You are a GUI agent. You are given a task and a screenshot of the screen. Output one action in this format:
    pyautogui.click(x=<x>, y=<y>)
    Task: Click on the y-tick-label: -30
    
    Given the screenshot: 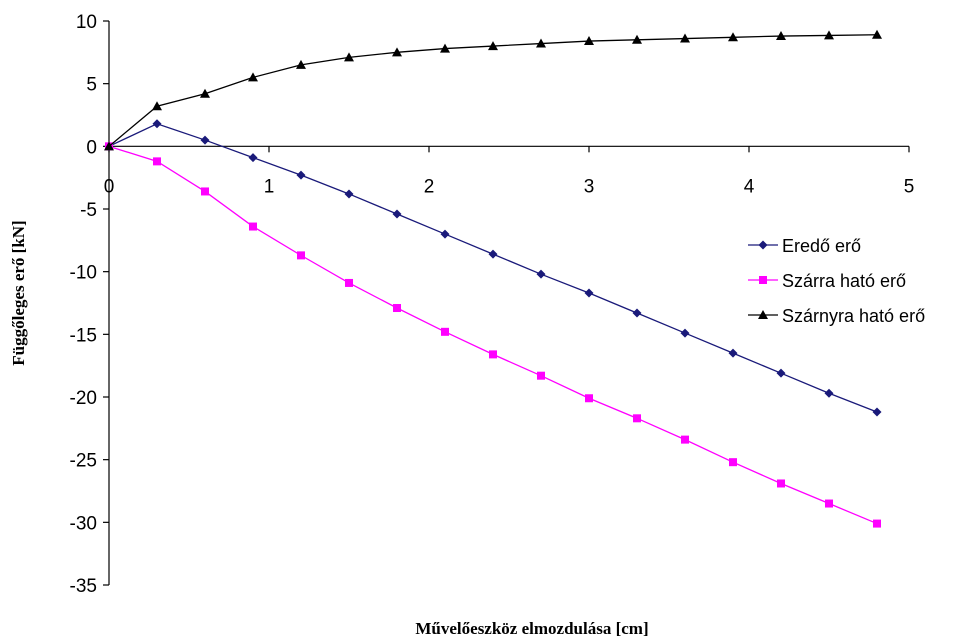 What is the action you would take?
    pyautogui.click(x=83, y=523)
    